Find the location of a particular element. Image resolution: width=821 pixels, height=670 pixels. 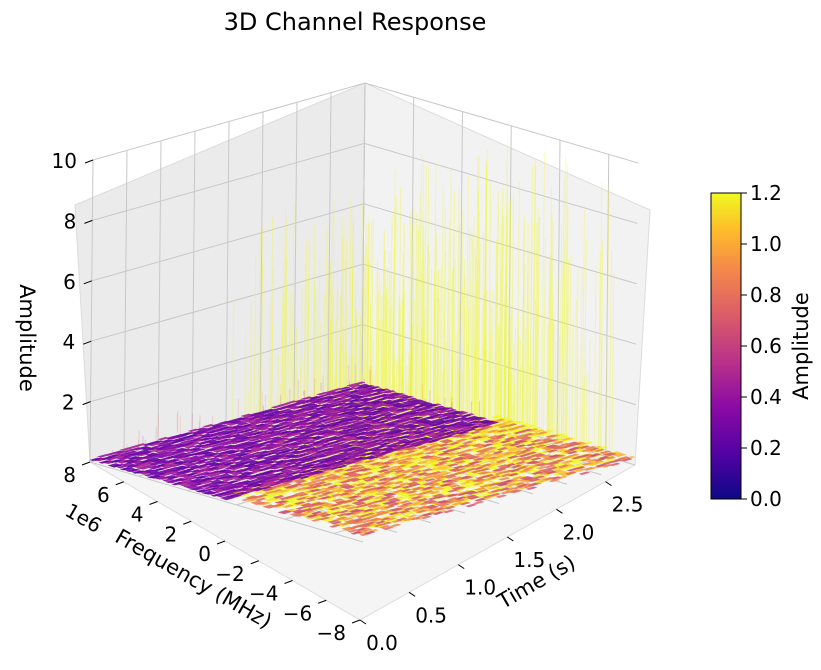

colorbar-ticks: 0.0 0.2 0.4 0.6 0.8 1.0 1.2 is located at coordinates (761, 346).